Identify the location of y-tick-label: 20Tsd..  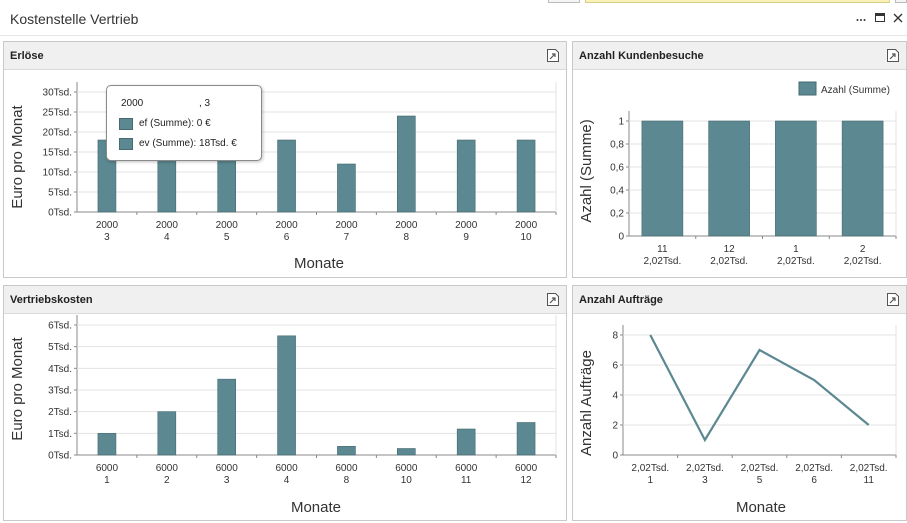
(57, 133).